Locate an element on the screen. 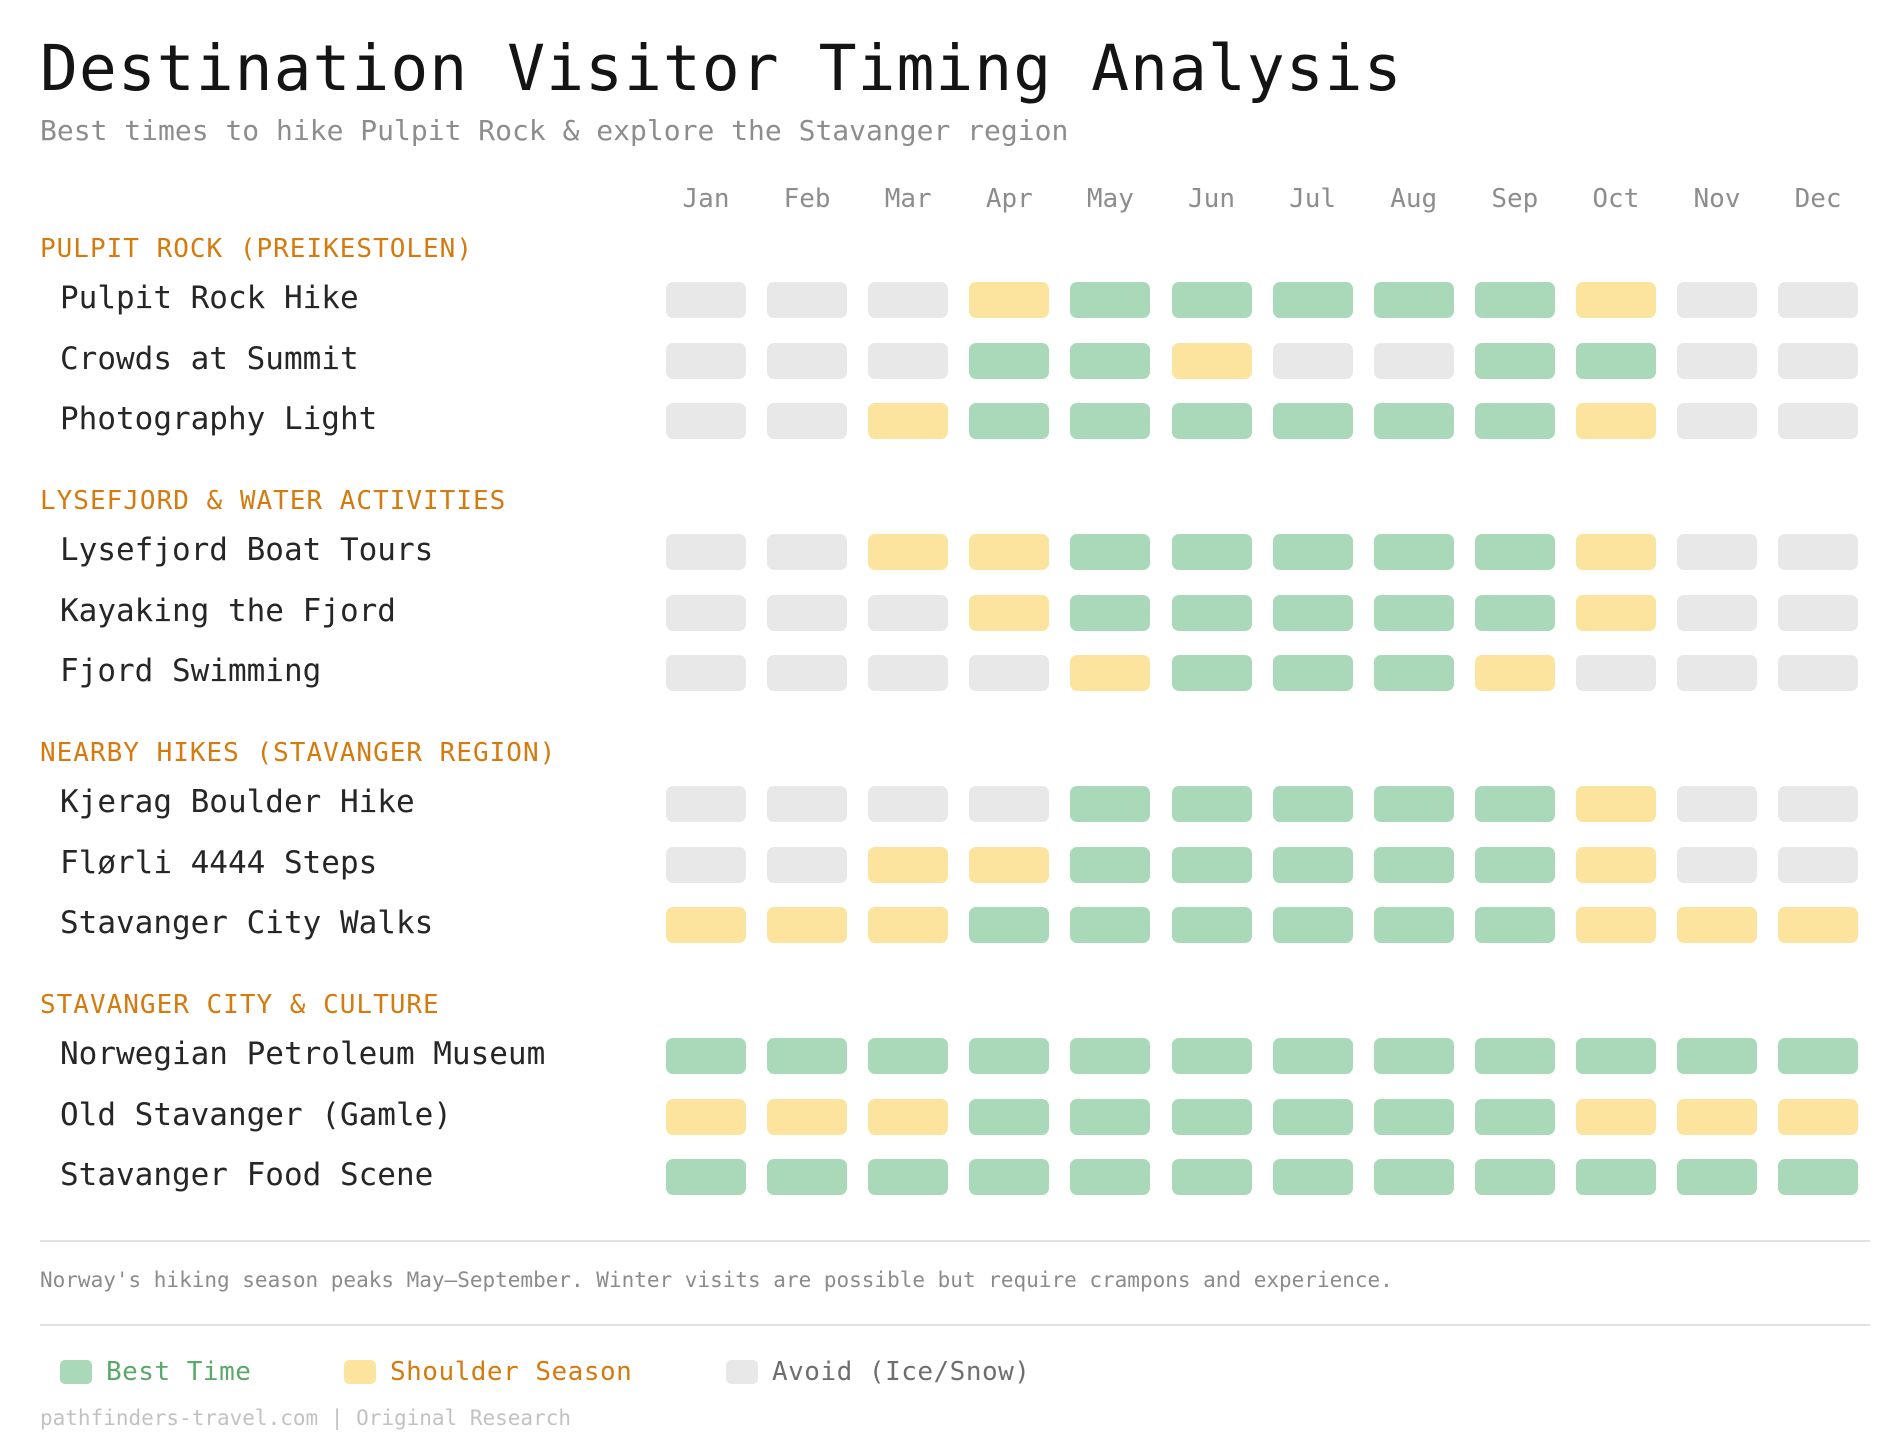 This screenshot has width=1898, height=1454. row-label: Pulpit Rock Hike is located at coordinates (209, 298).